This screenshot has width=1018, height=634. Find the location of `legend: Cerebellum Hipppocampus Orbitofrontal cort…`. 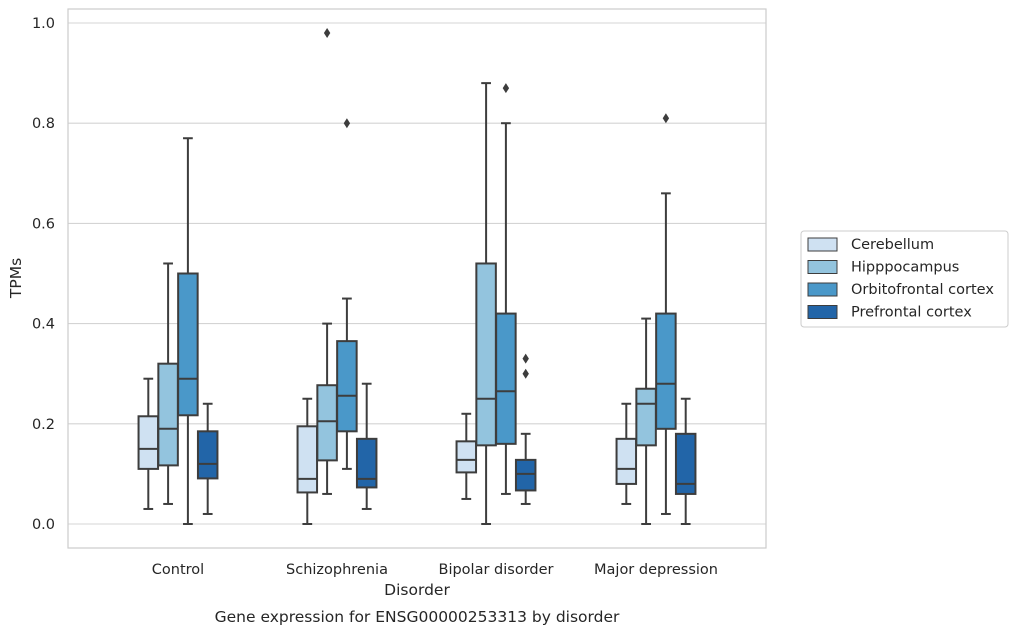

legend: Cerebellum Hipppocampus Orbitofrontal cort… is located at coordinates (904, 279).